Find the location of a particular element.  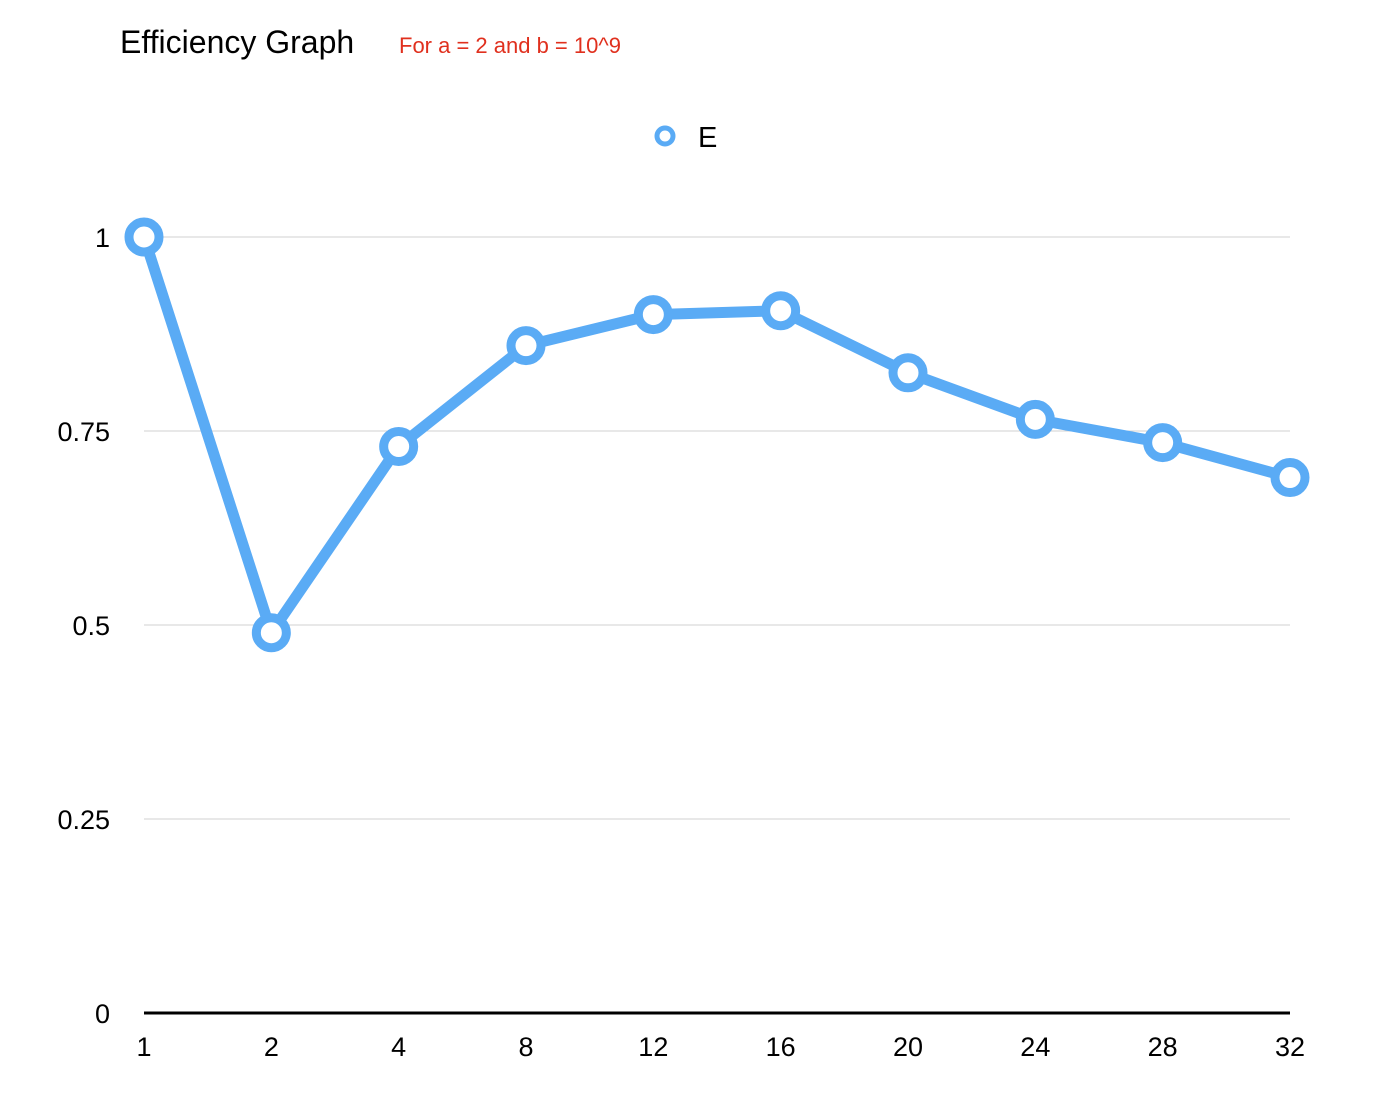

x-tick-label: 8 is located at coordinates (525, 1047).